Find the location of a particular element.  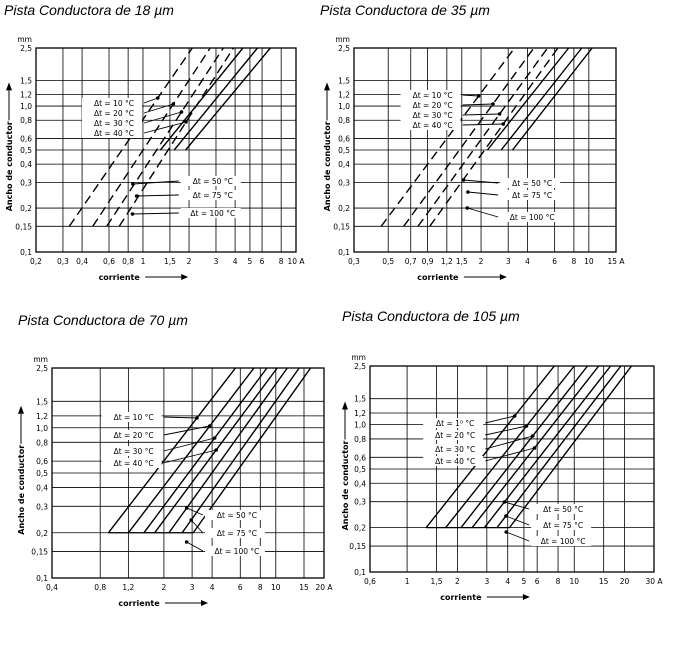

x-tick-label: 0,9 is located at coordinates (428, 261).